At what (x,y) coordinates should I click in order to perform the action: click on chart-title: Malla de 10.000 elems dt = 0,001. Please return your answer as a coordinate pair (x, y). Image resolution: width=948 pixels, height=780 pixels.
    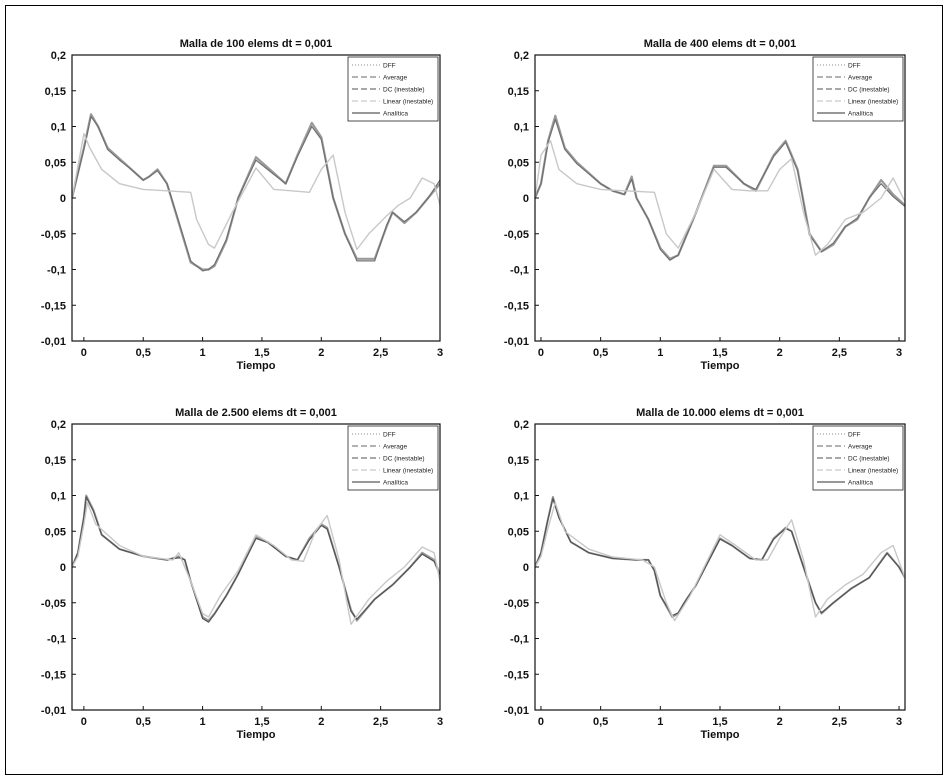
    Looking at the image, I should click on (720, 413).